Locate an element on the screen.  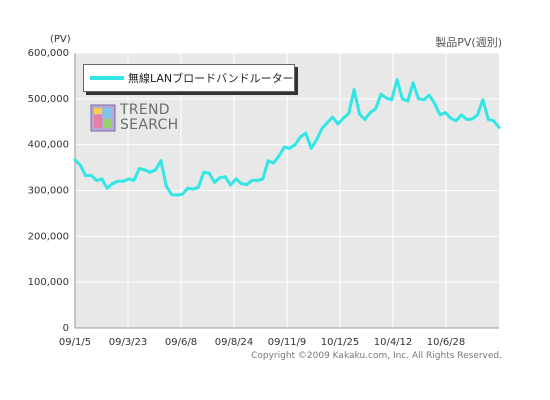
y-tick-label: 300,000 is located at coordinates (48, 191).